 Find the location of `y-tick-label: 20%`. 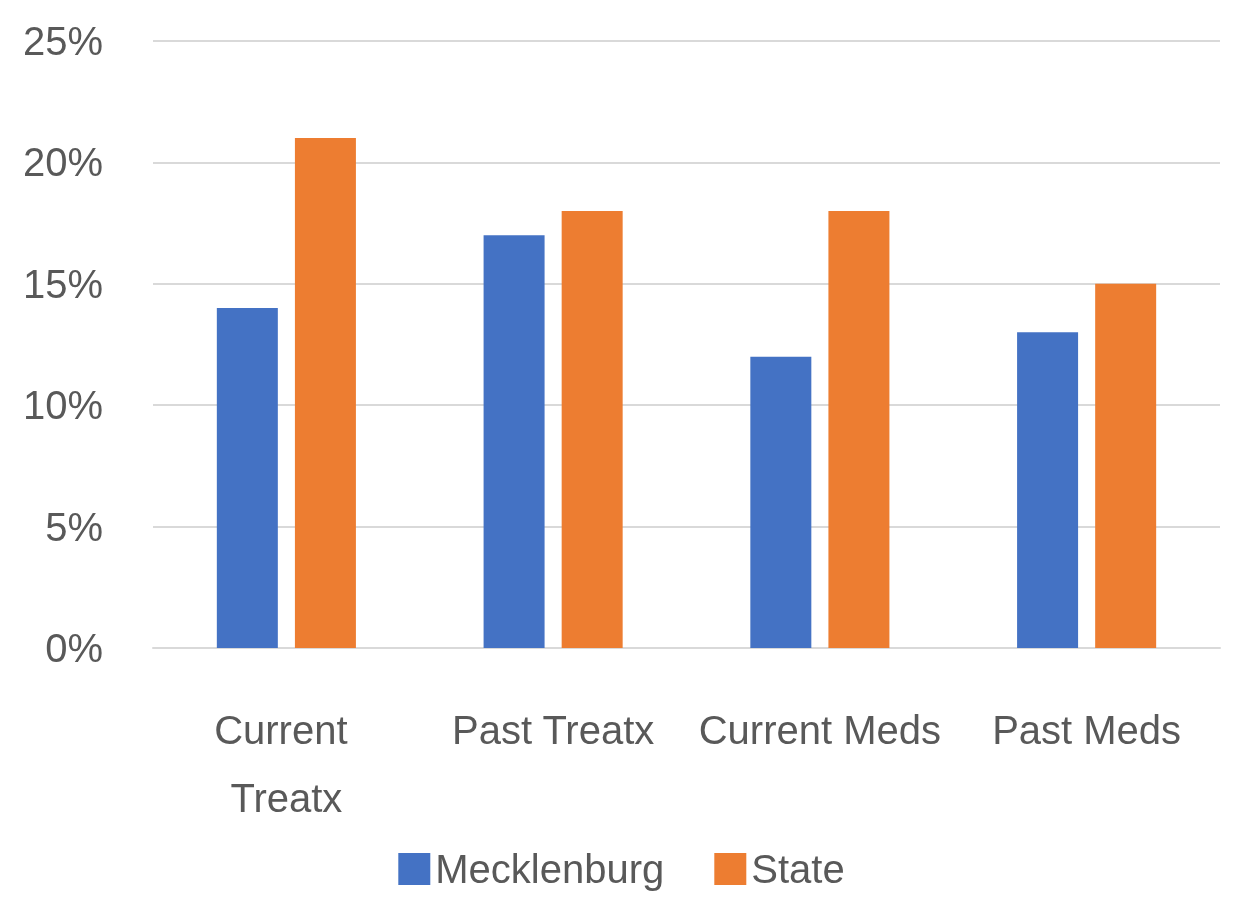

y-tick-label: 20% is located at coordinates (62, 162).